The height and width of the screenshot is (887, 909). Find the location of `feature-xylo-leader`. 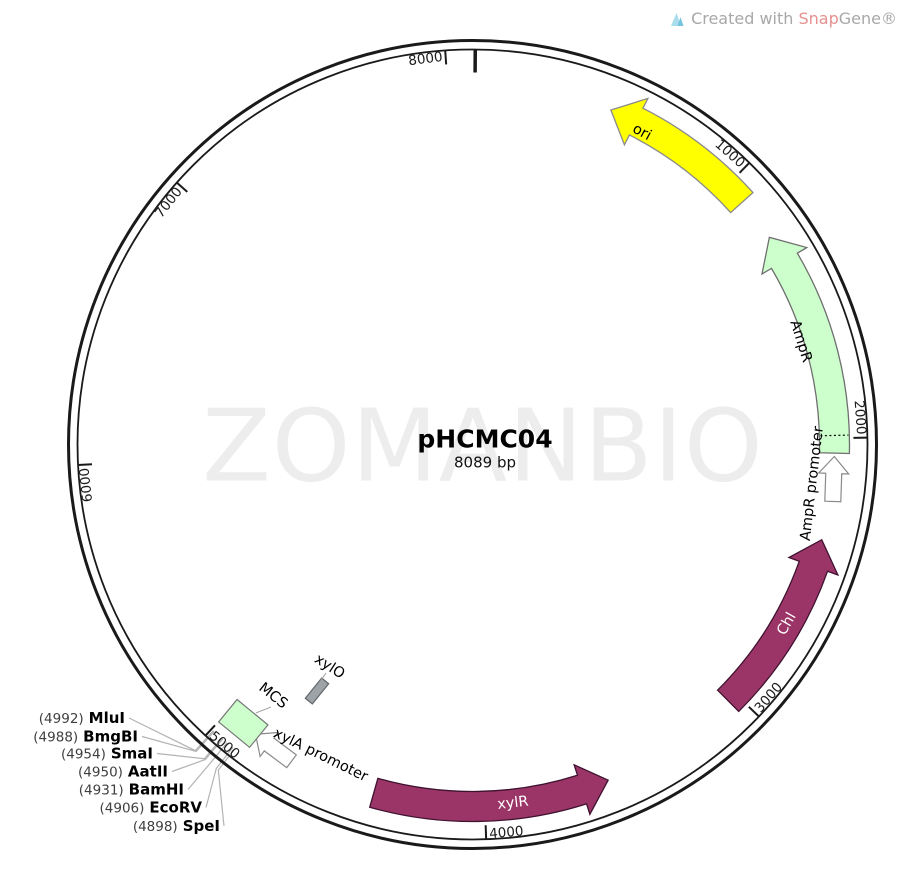

feature-xylo-leader is located at coordinates (322, 678).